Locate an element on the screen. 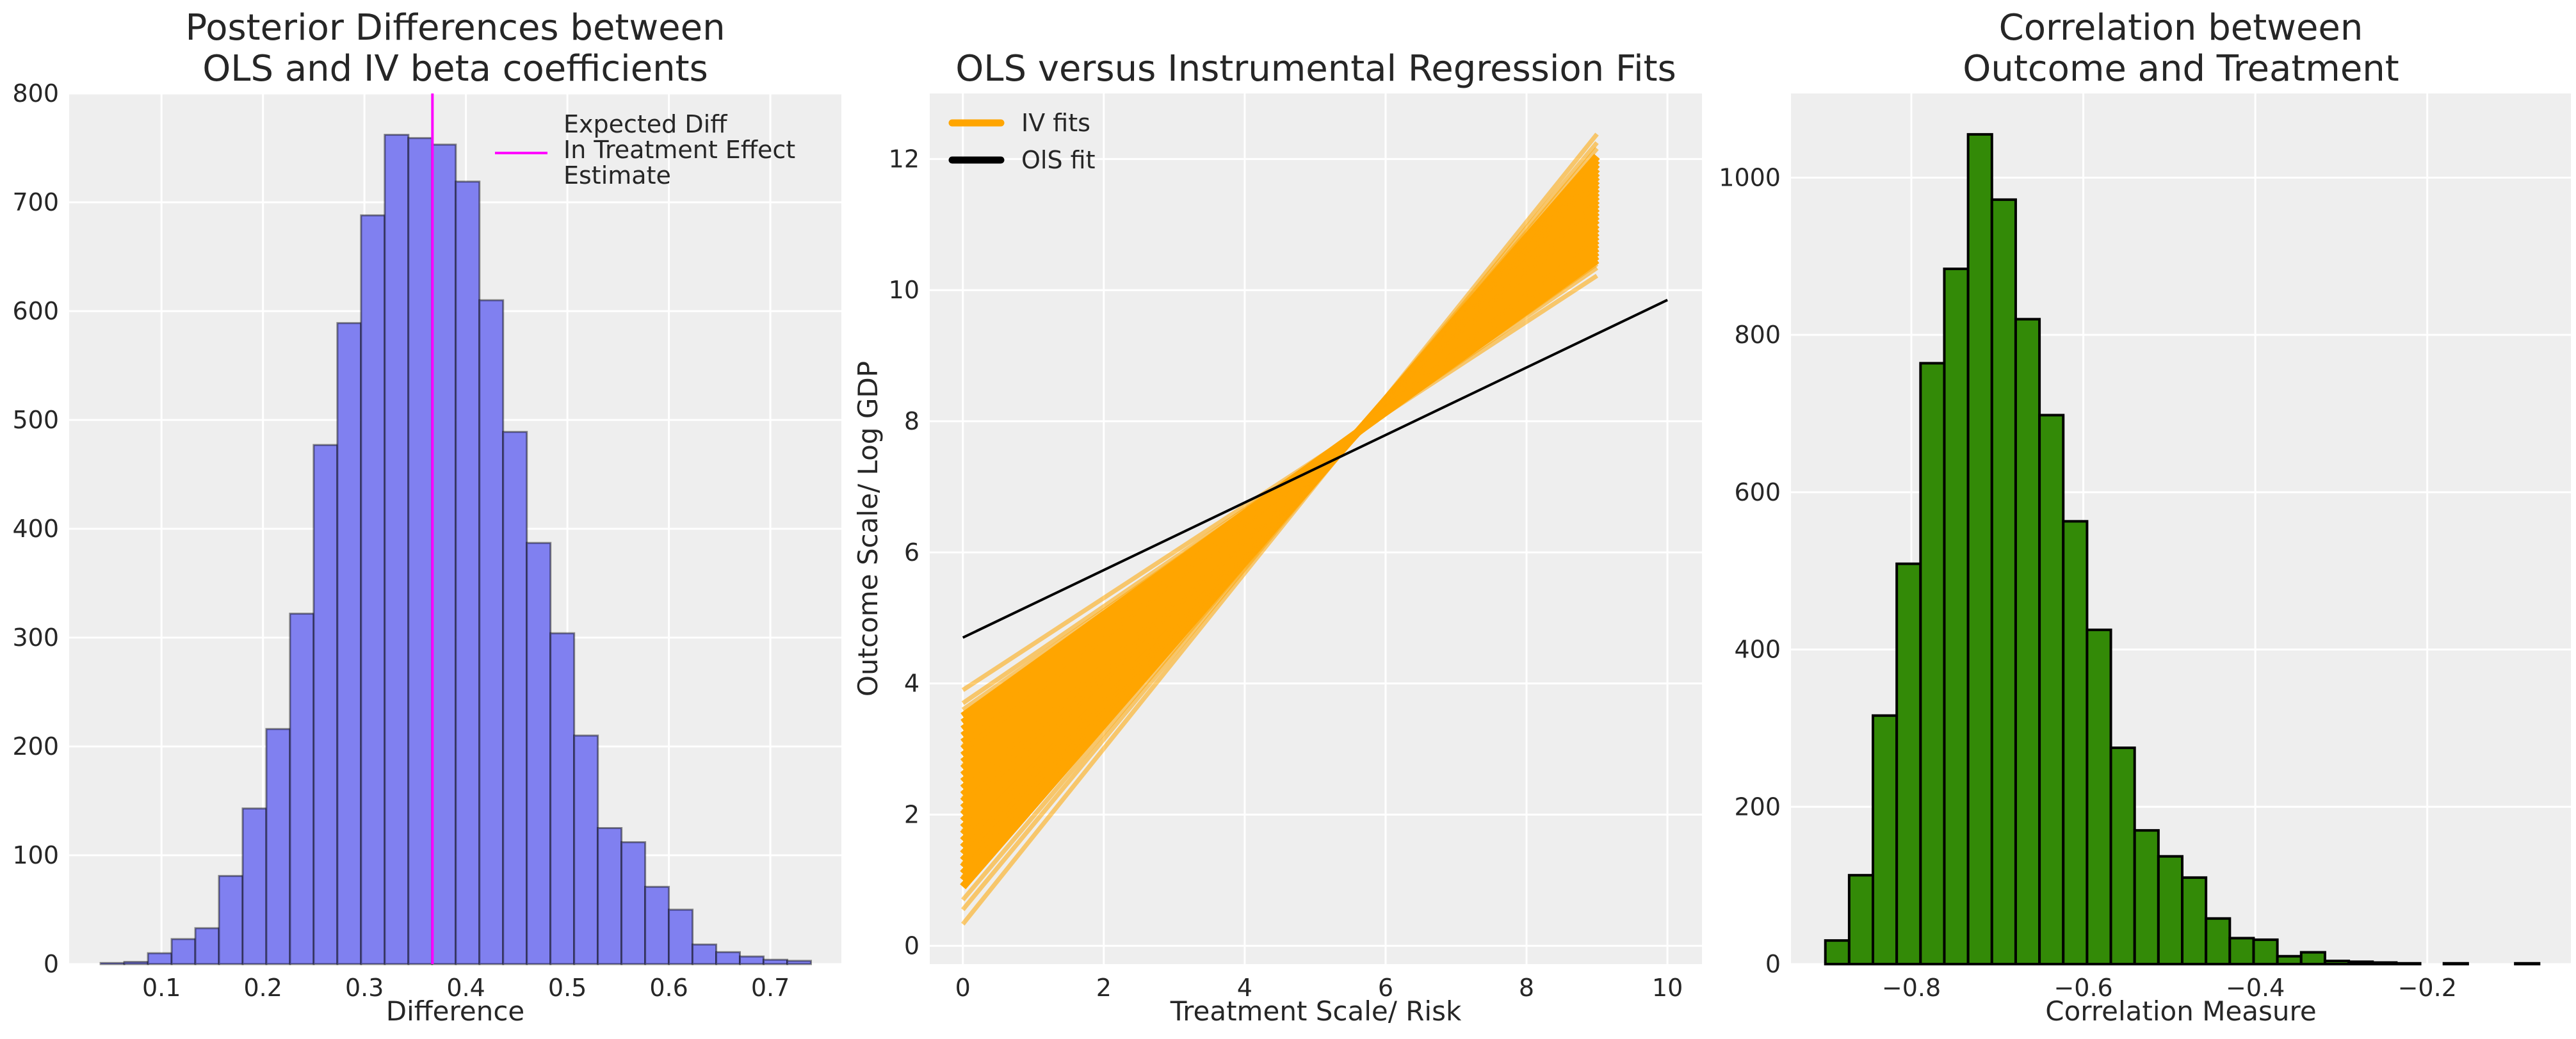  y-tick-label: 12 is located at coordinates (904, 159).